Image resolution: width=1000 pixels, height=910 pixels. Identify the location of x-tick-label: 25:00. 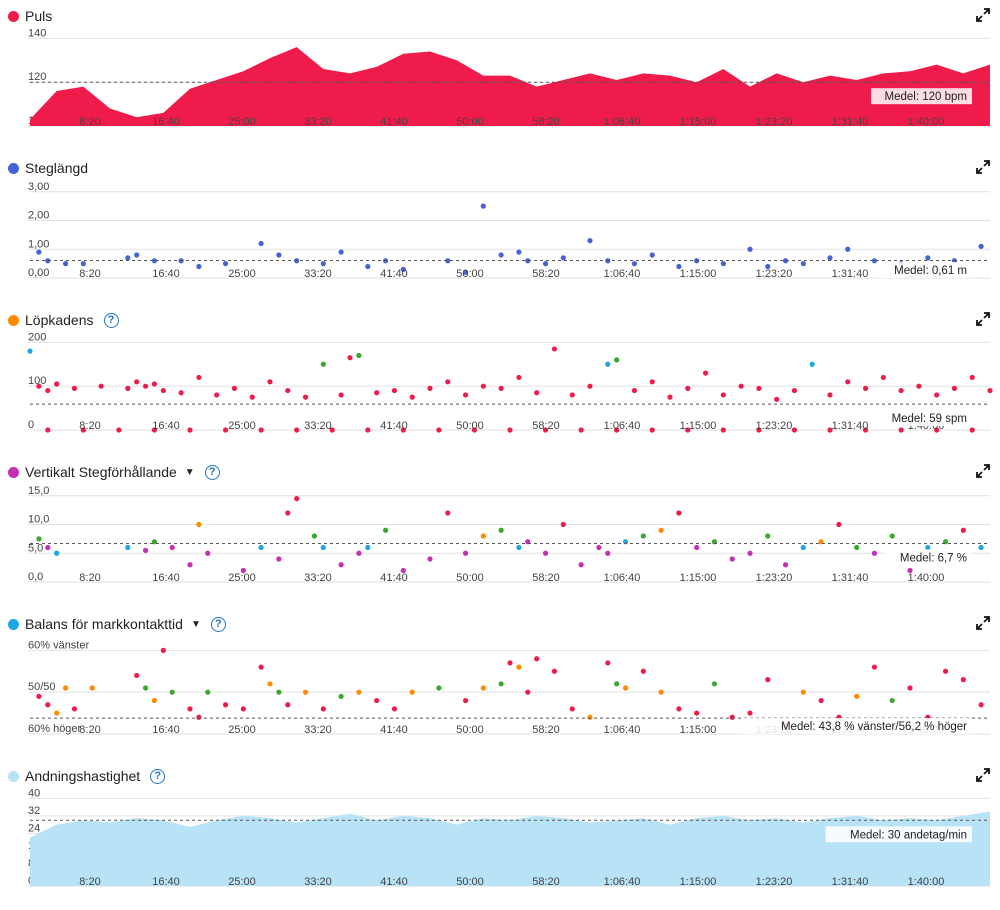
(242, 426).